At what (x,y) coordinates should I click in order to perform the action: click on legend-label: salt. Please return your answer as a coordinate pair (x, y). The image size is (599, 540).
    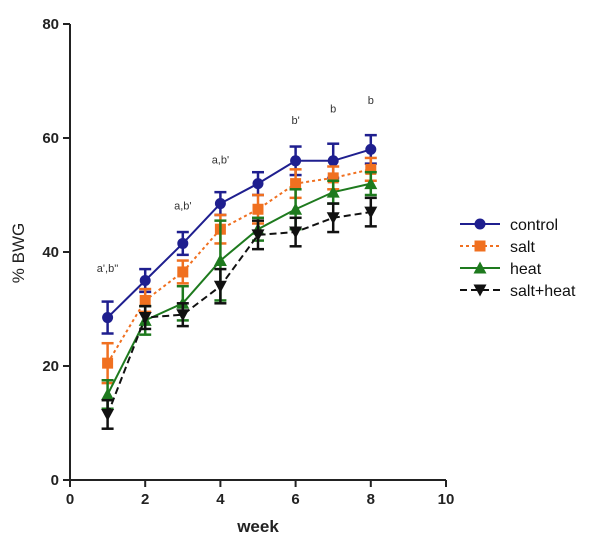
    Looking at the image, I should click on (522, 247).